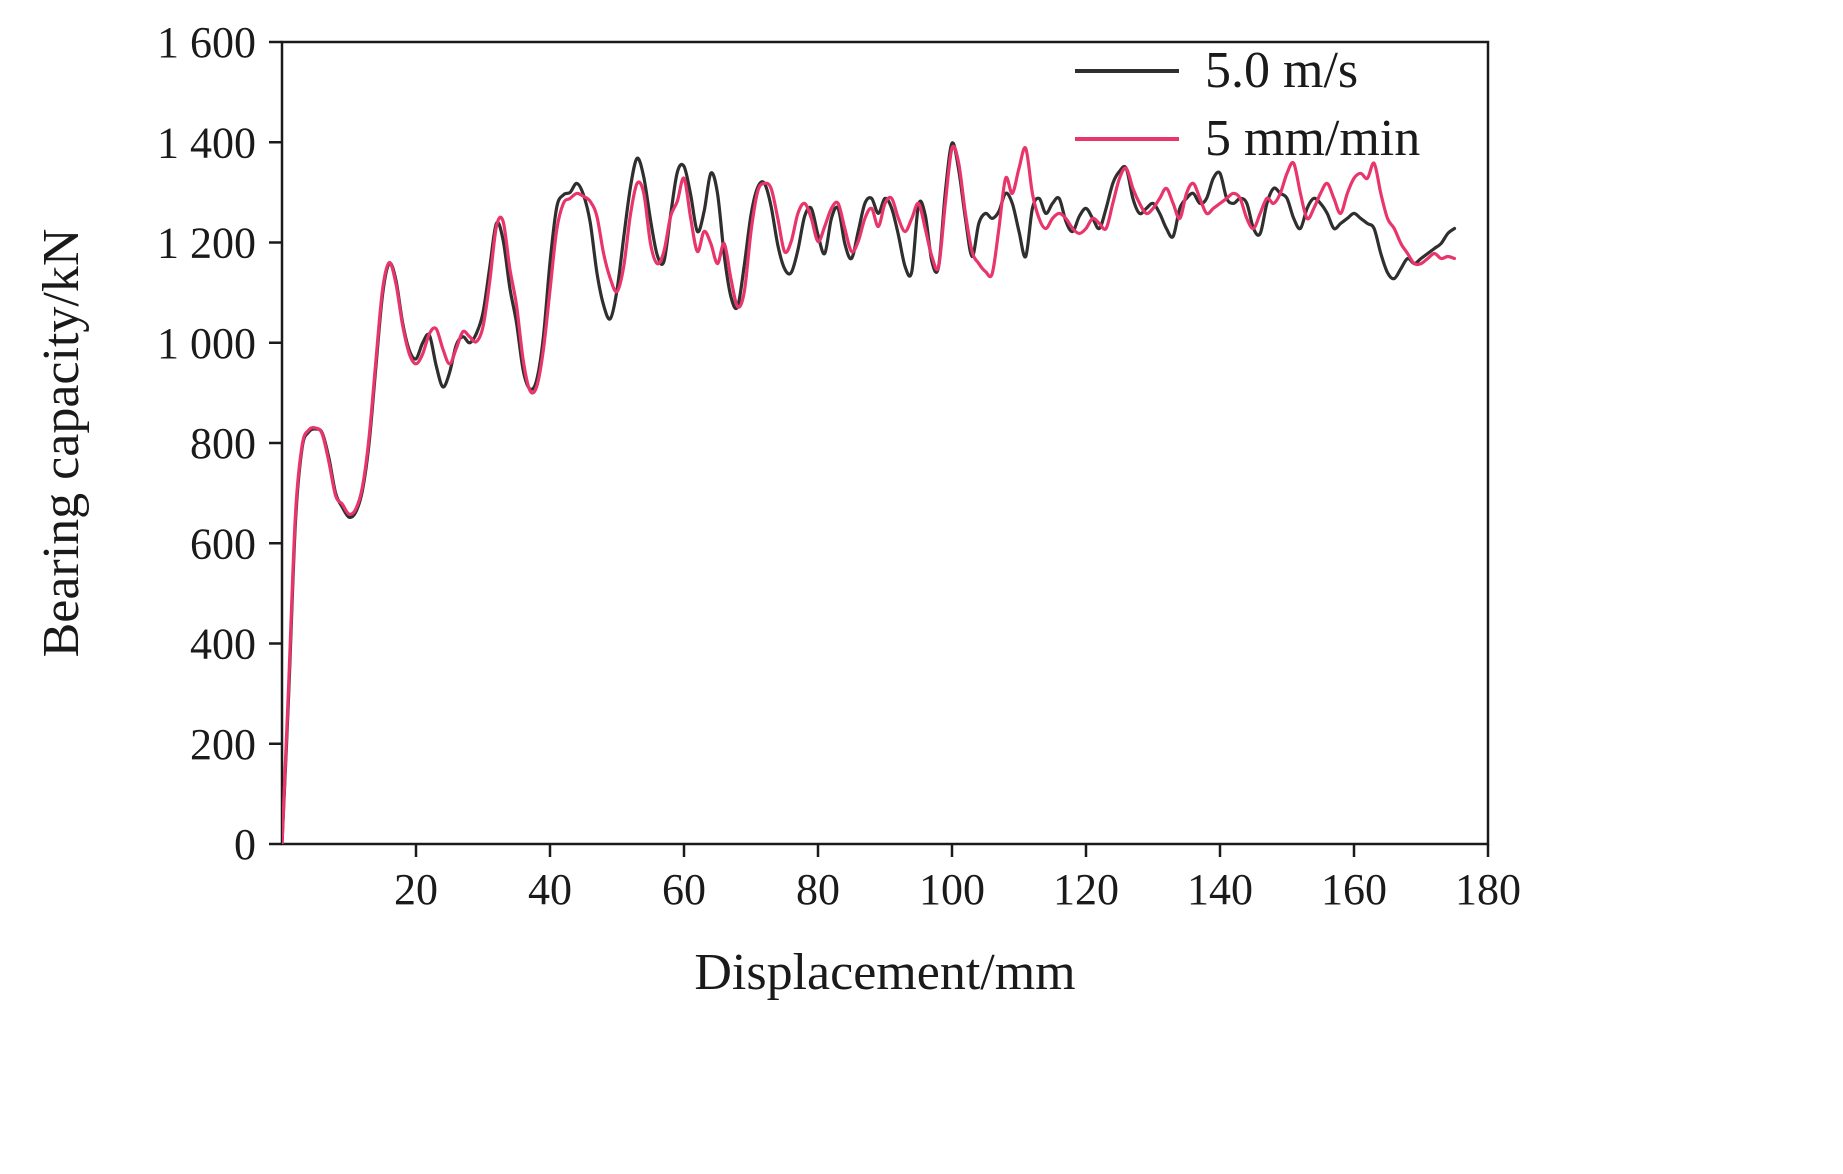 The width and height of the screenshot is (1843, 1174). Describe the element at coordinates (61, 443) in the screenshot. I see `y-axis-title: Bearing capacity/kN` at that location.